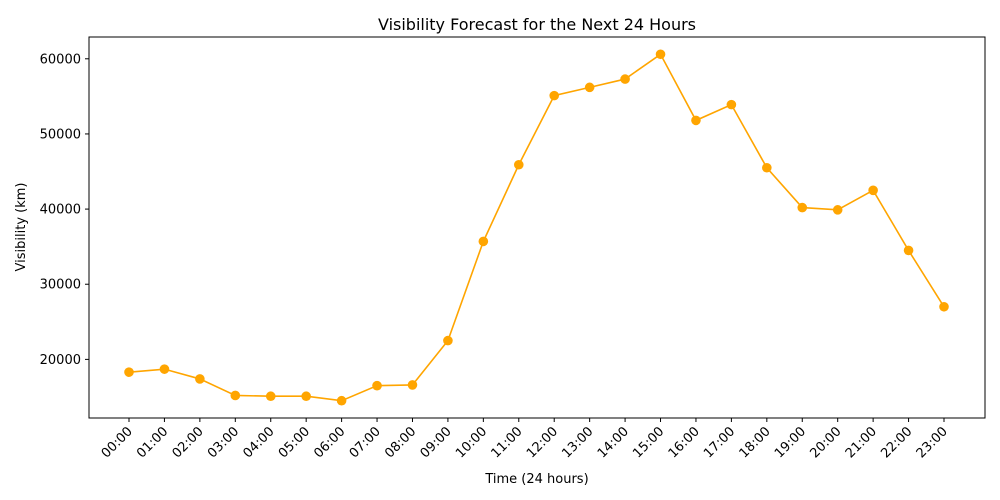  What do you see at coordinates (536, 479) in the screenshot?
I see `x-axis-label: Time (24 hours)` at bounding box center [536, 479].